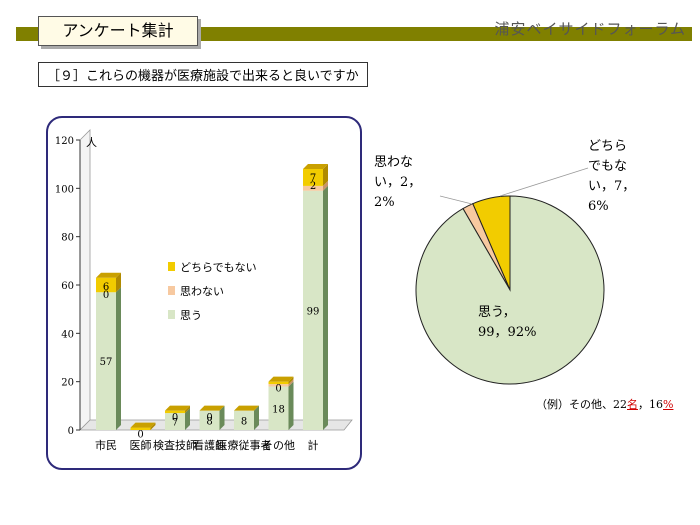  I want to click on footnote-unit: 名, so click(632, 404).